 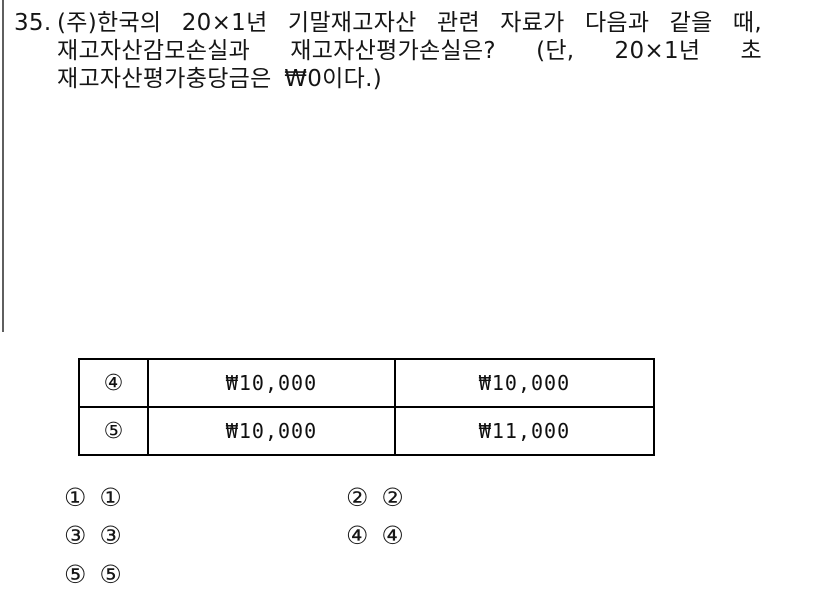 I want to click on option-marker: ②, so click(x=357, y=497).